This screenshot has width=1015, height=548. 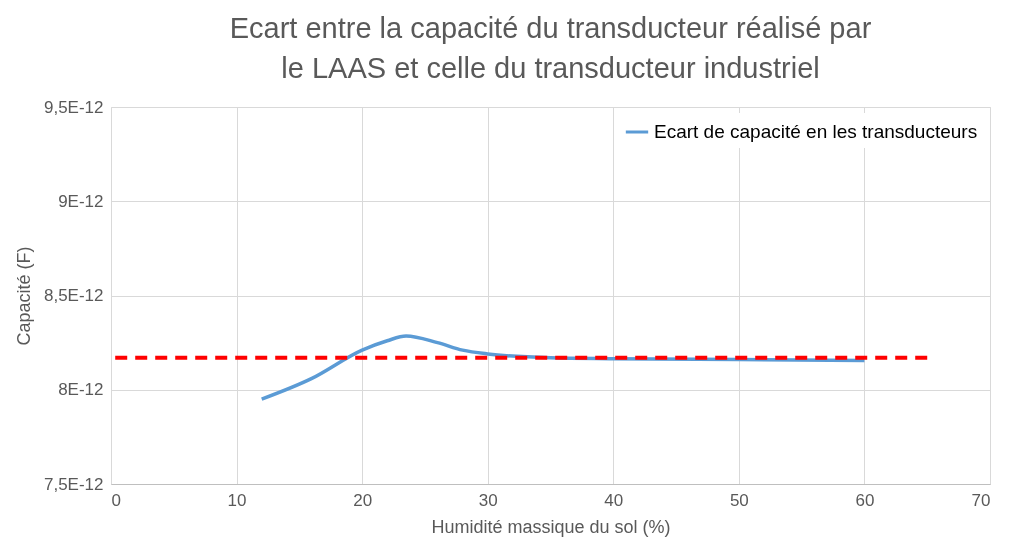 I want to click on x-tick-label: 70, so click(x=981, y=500).